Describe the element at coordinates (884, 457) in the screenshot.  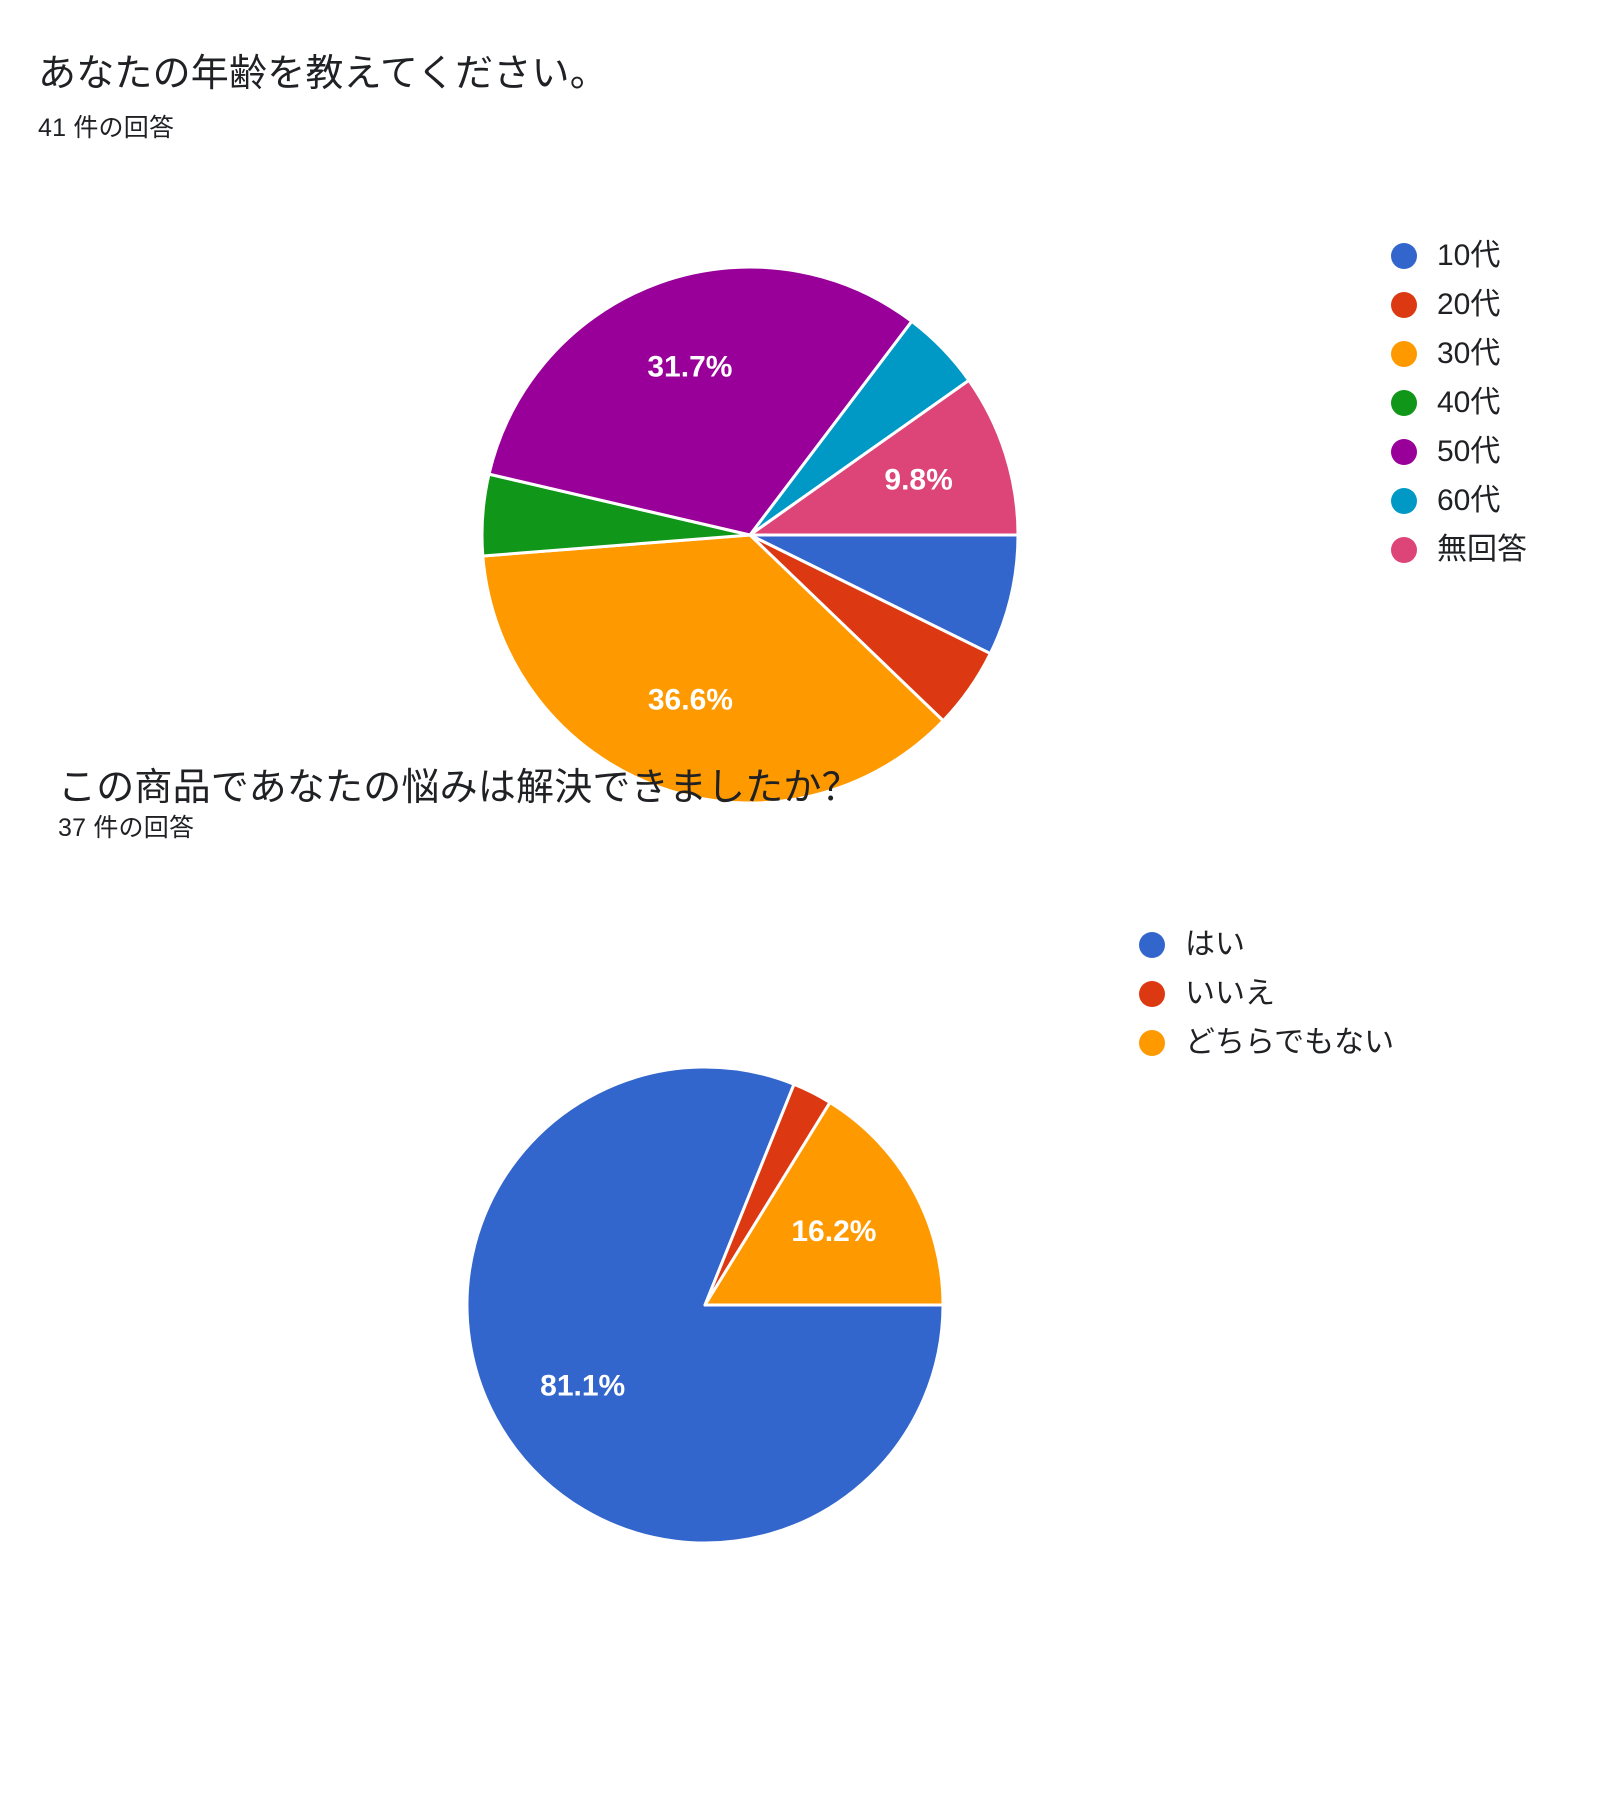
I see `pie-slice-無回答` at that location.